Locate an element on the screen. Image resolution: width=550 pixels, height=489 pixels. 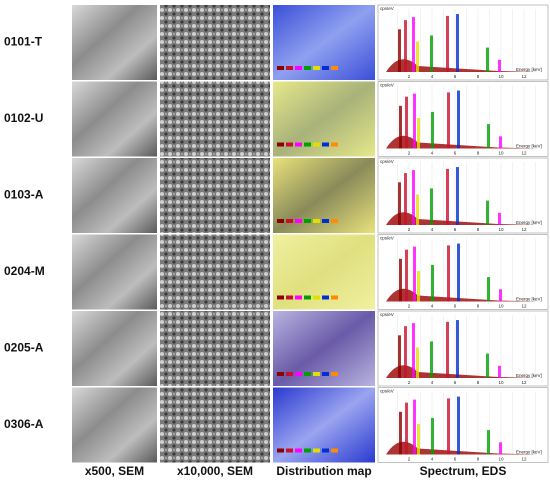
row-label: 0101-T is located at coordinates (23, 42).